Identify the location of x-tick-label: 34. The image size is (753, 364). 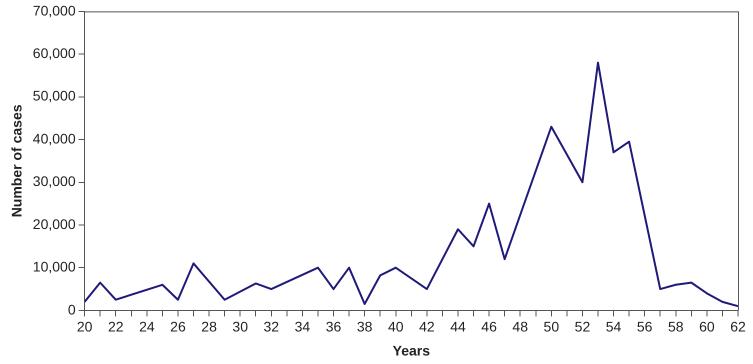
(302, 326).